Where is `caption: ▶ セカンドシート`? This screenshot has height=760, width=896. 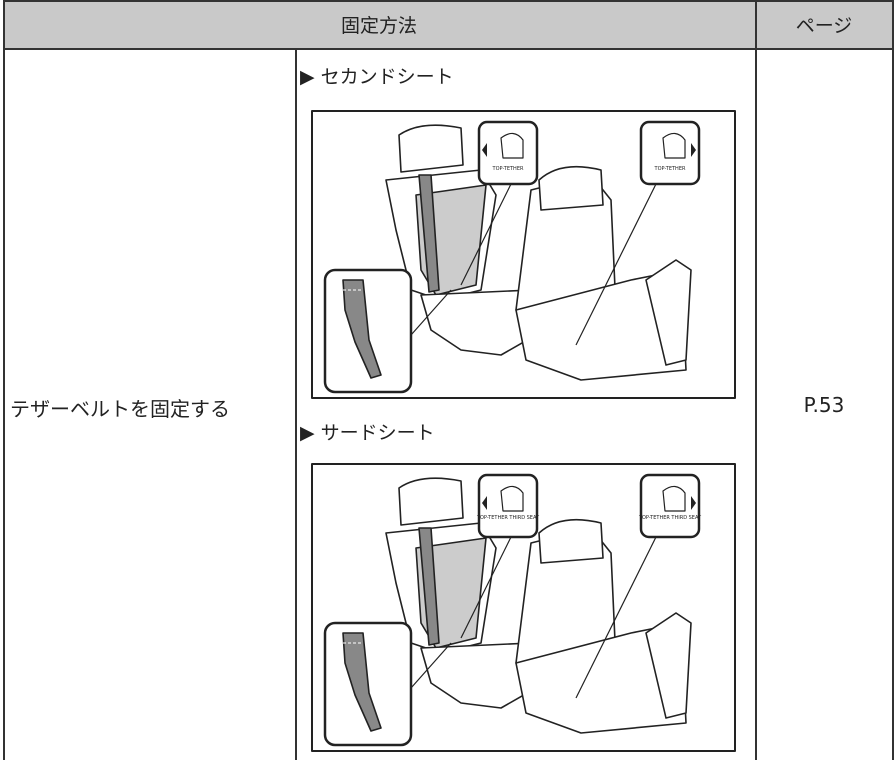 caption: ▶ セカンドシート is located at coordinates (377, 77).